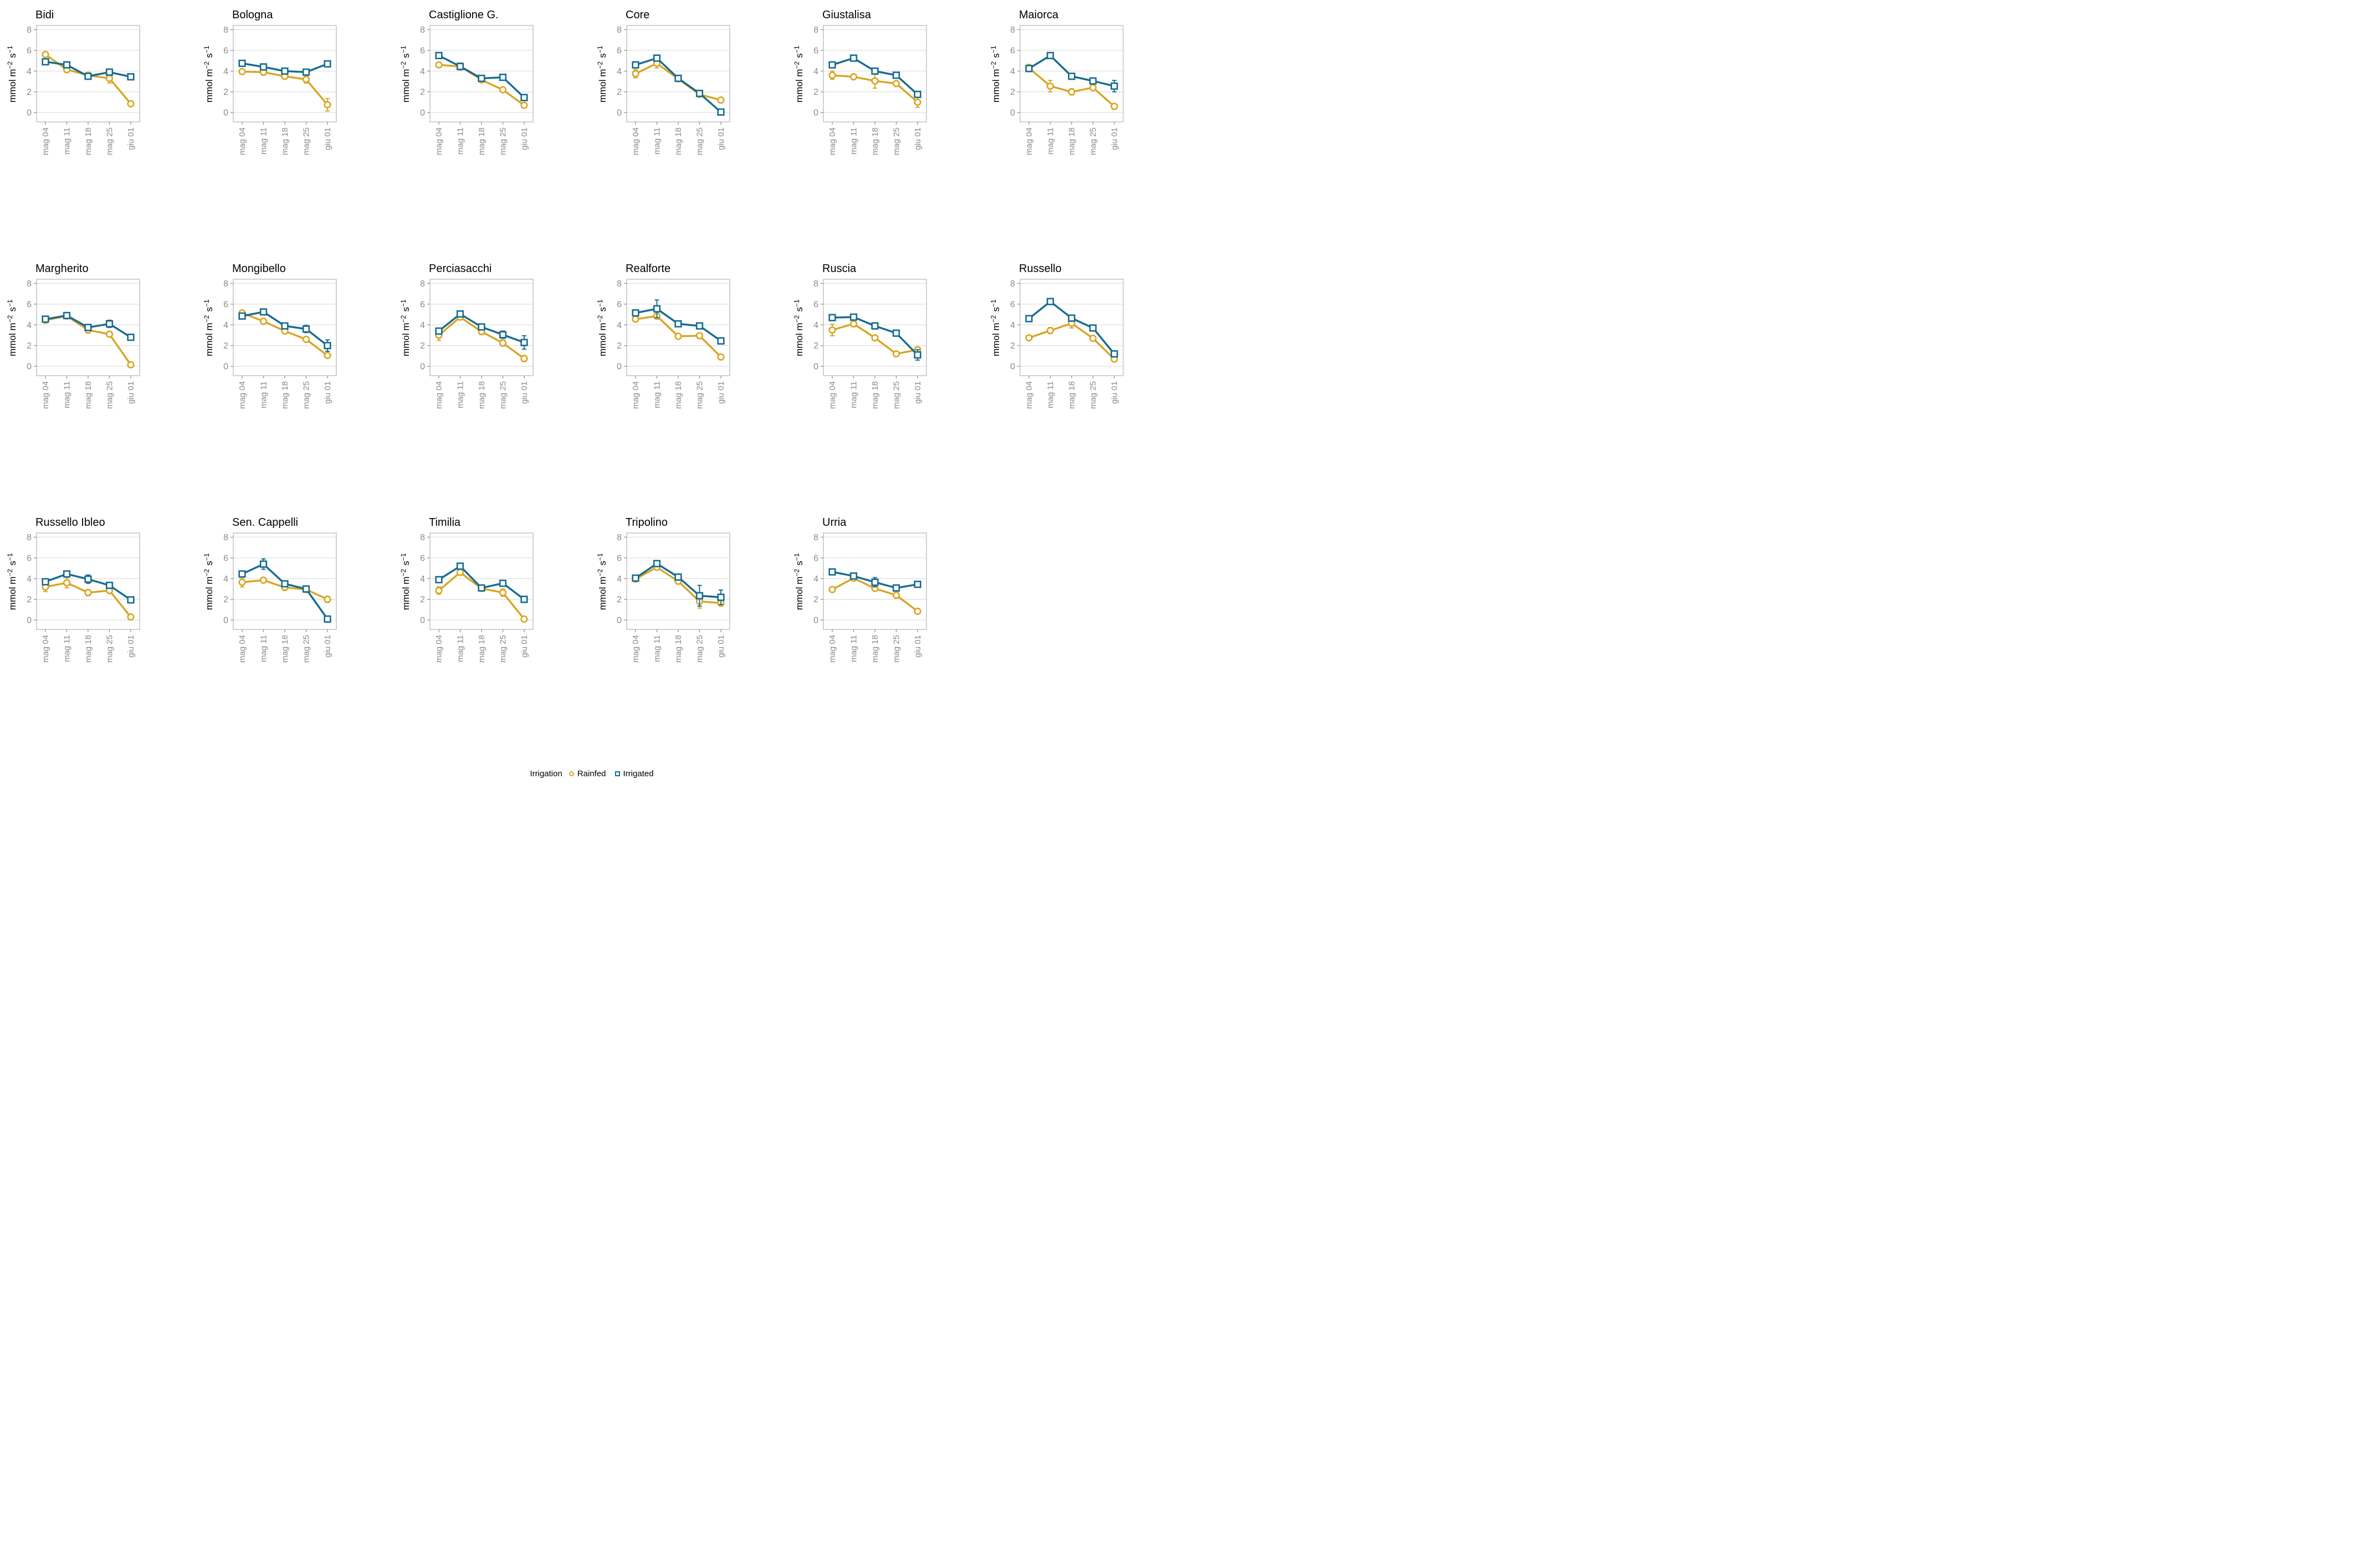 The width and height of the screenshot is (2366, 1568). I want to click on panel-title: Russello Ibleo, so click(70, 522).